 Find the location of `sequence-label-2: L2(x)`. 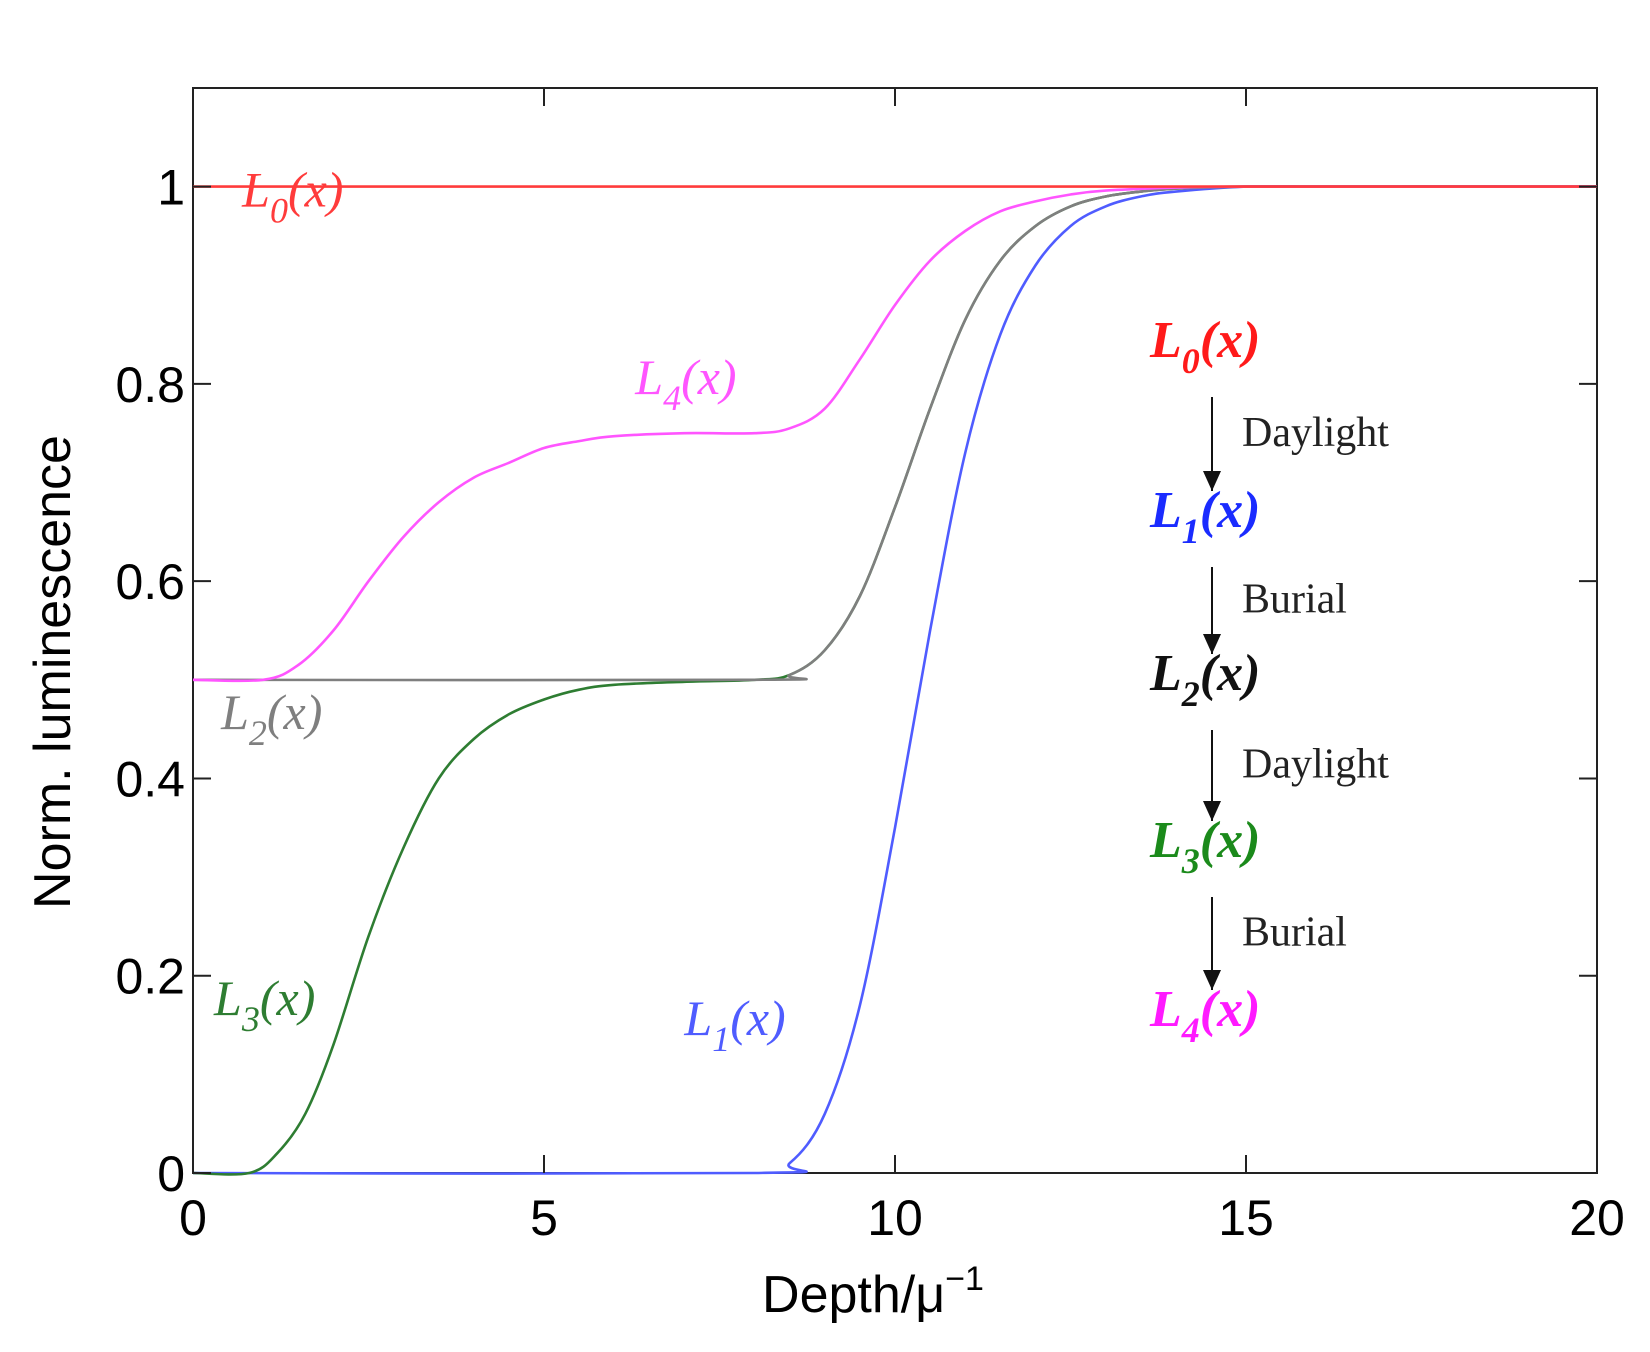

sequence-label-2: L2(x) is located at coordinates (1204, 679).